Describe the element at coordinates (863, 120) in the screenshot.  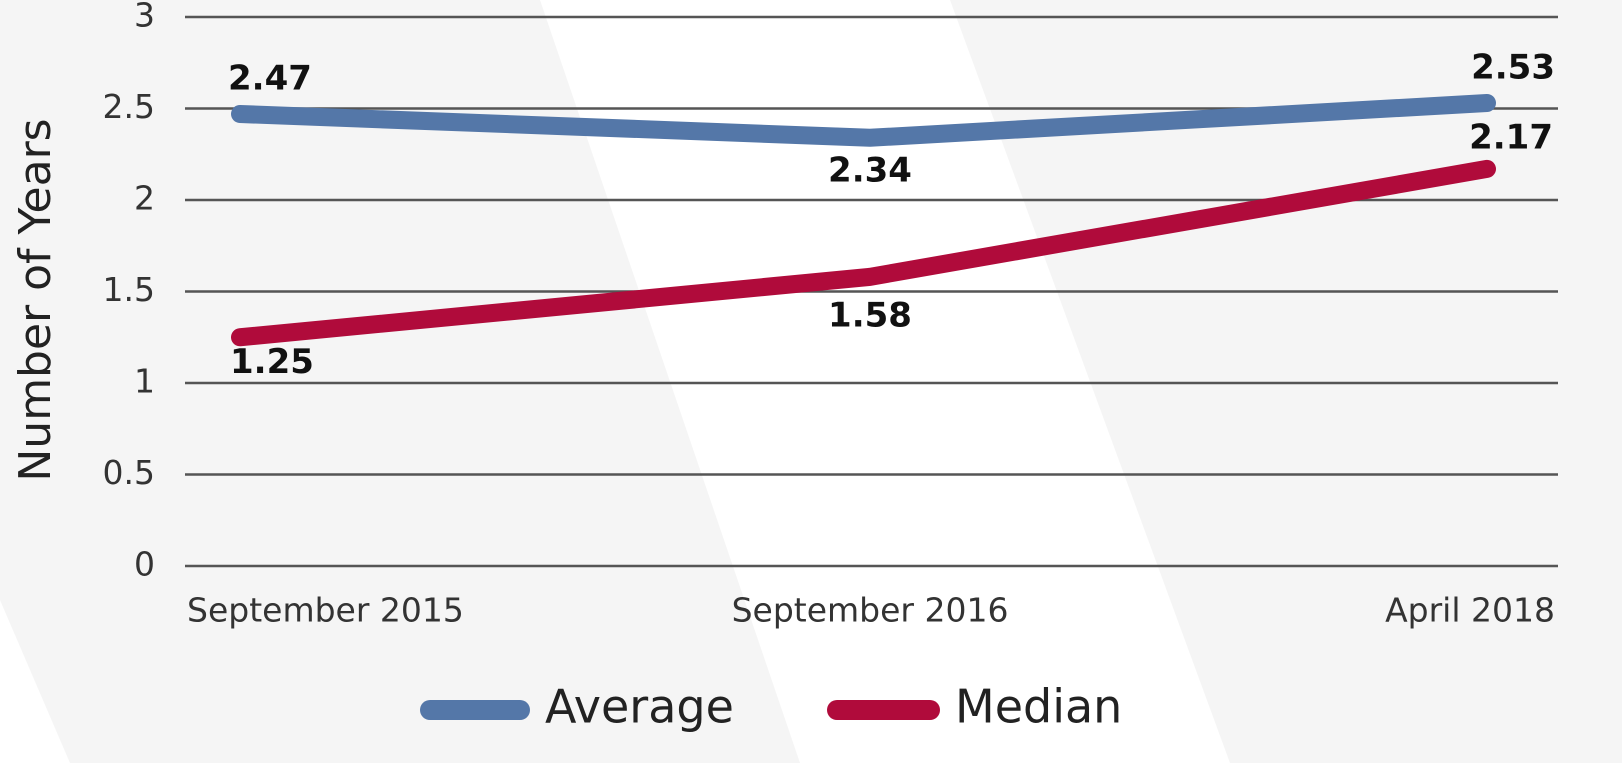
I see `series-line` at that location.